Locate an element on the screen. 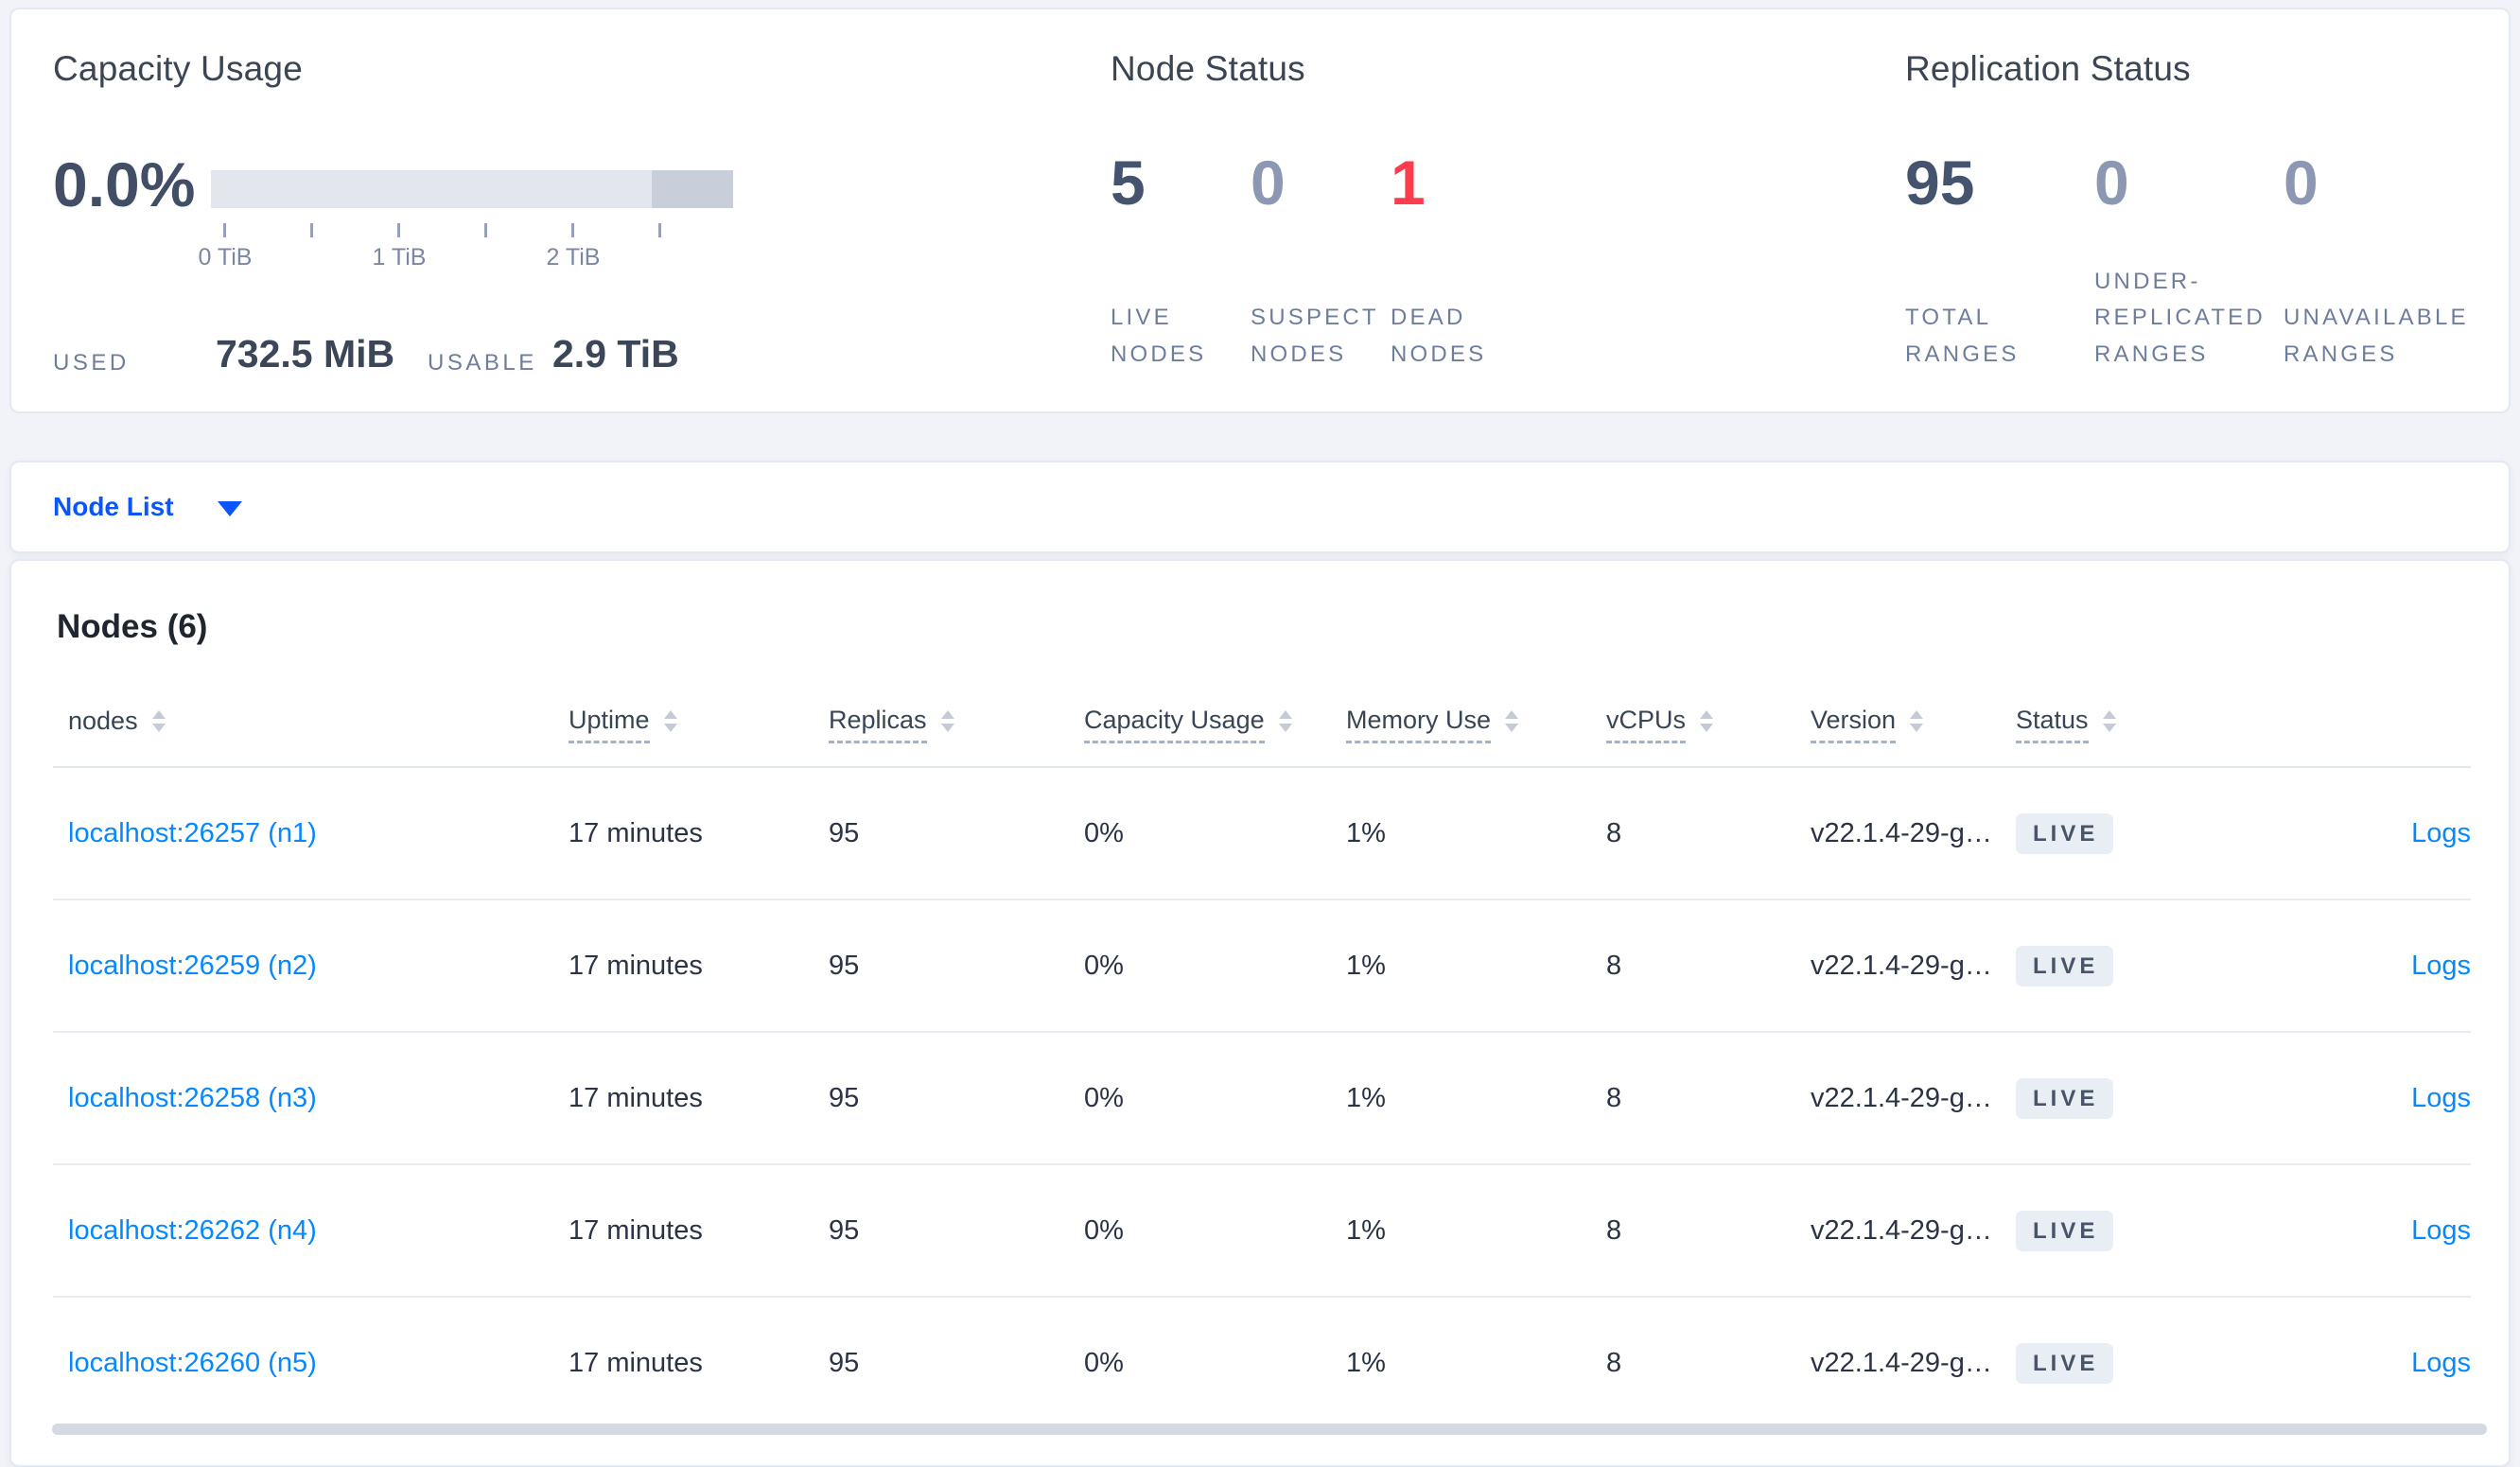 The height and width of the screenshot is (1467, 2520). node-link: localhost:26262 (n4) is located at coordinates (192, 1230).